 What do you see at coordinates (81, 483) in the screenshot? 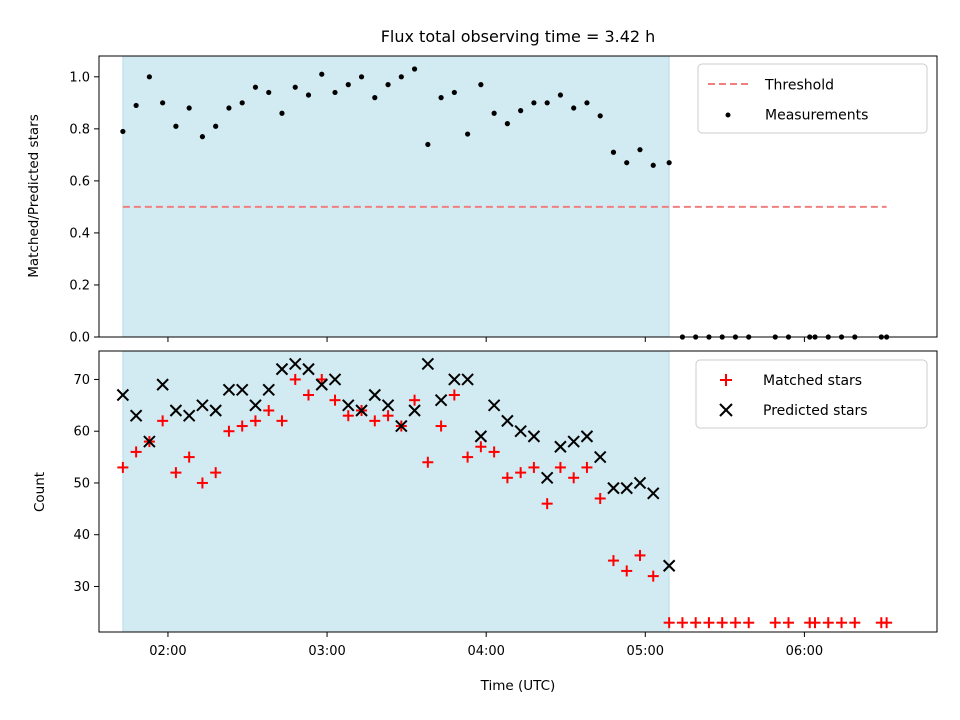
I see `y-tick-label: 50` at bounding box center [81, 483].